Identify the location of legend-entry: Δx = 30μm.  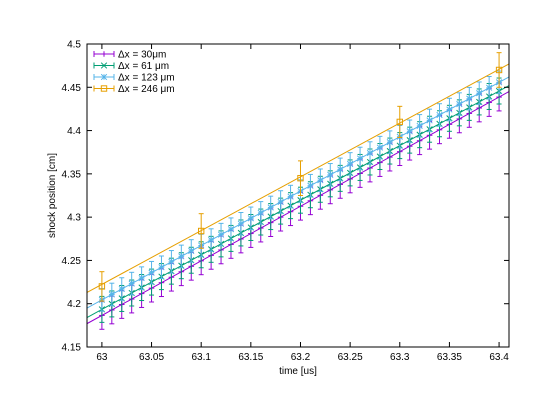
(129, 55).